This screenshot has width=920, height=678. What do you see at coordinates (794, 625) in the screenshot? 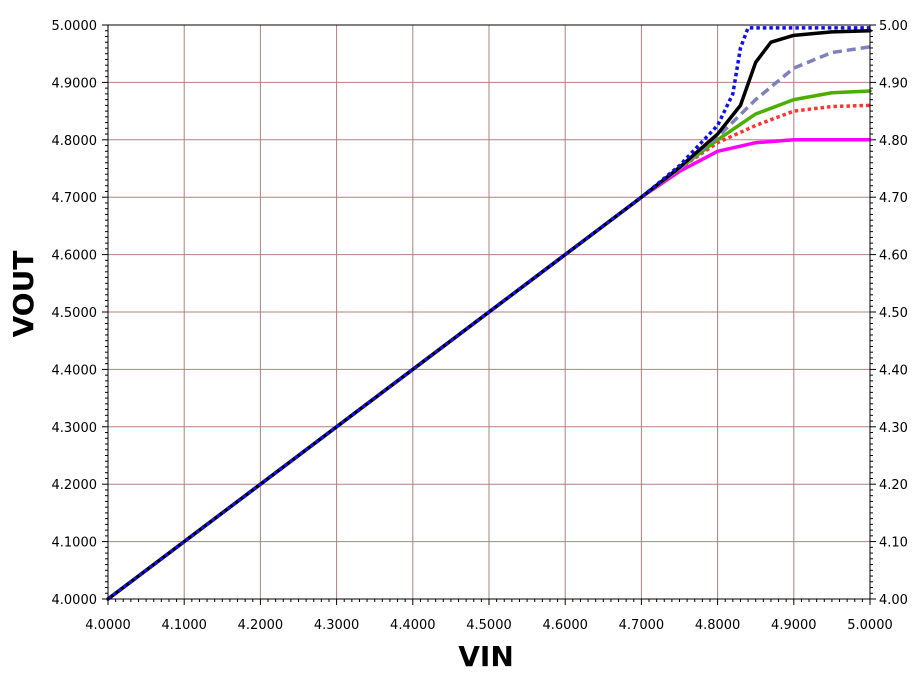
I see `x-tick-label: 4.9000` at bounding box center [794, 625].